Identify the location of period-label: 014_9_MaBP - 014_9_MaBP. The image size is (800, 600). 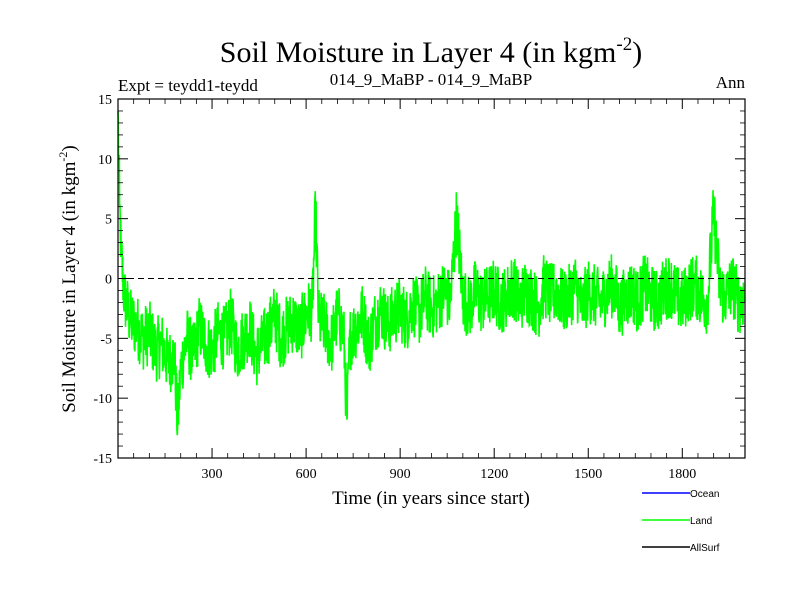
(431, 79).